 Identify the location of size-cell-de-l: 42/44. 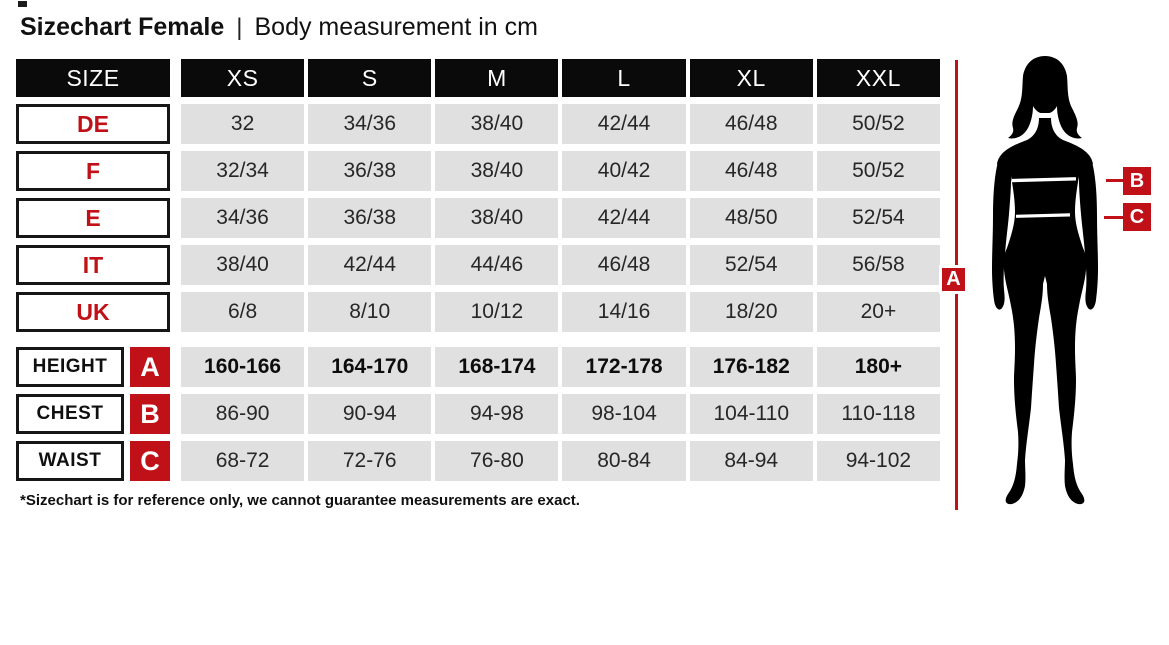
(624, 124).